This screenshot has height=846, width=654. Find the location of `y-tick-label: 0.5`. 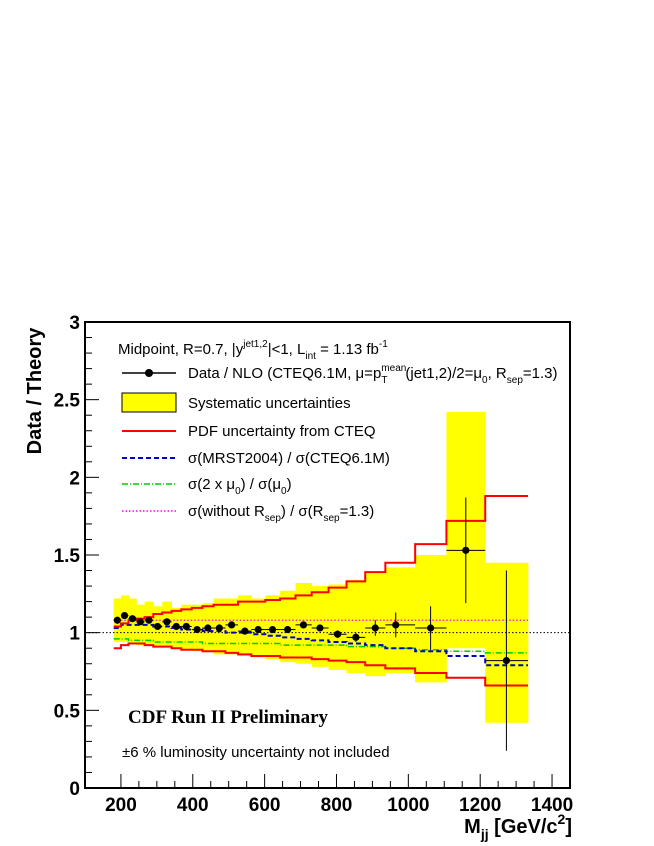

y-tick-label: 0.5 is located at coordinates (67, 711).